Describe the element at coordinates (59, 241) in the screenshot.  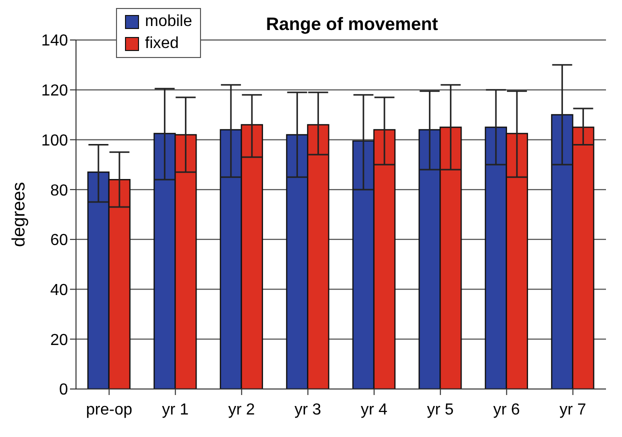
I see `y-tick-label: 60` at that location.